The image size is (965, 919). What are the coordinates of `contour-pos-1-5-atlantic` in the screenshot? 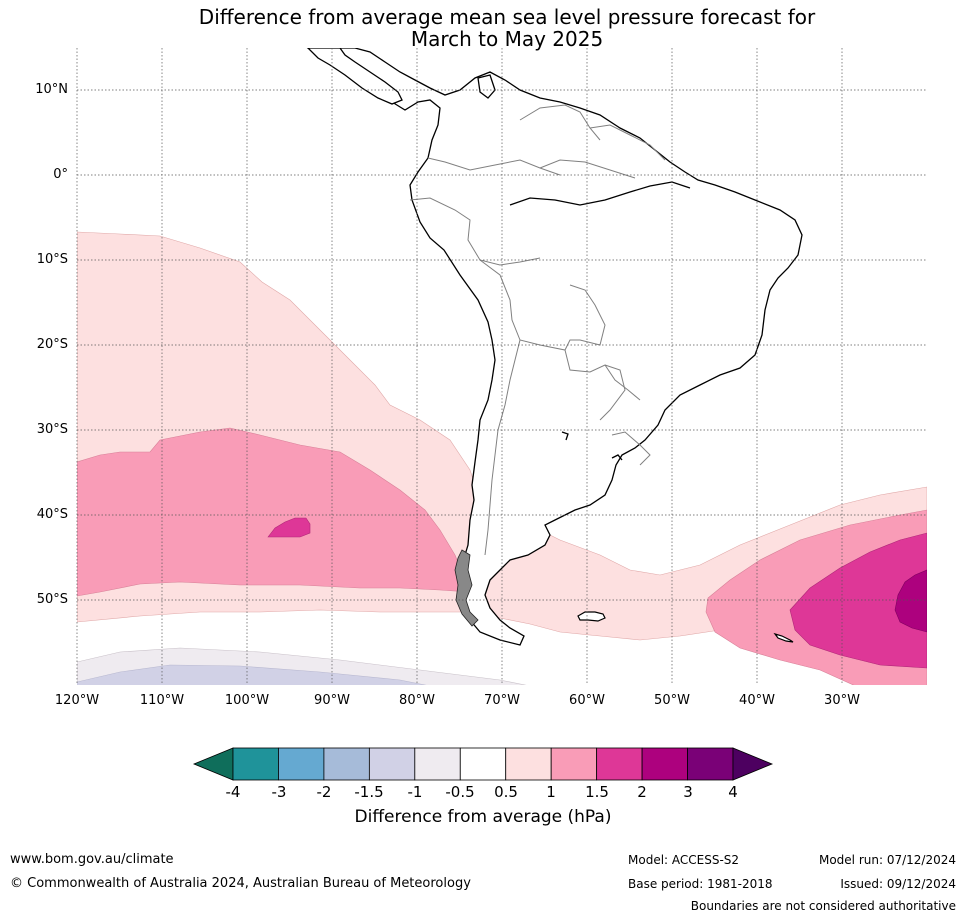 It's located at (858, 600).